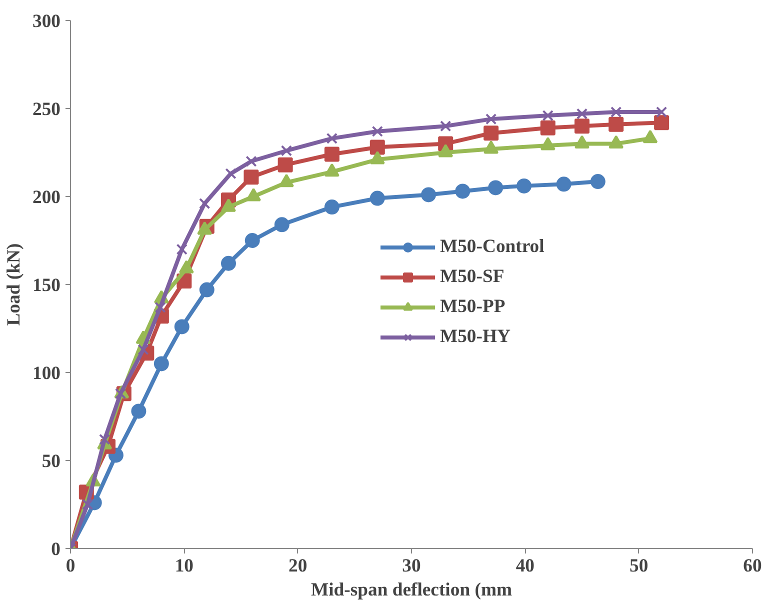  I want to click on x-tick-label: 0, so click(71, 566).